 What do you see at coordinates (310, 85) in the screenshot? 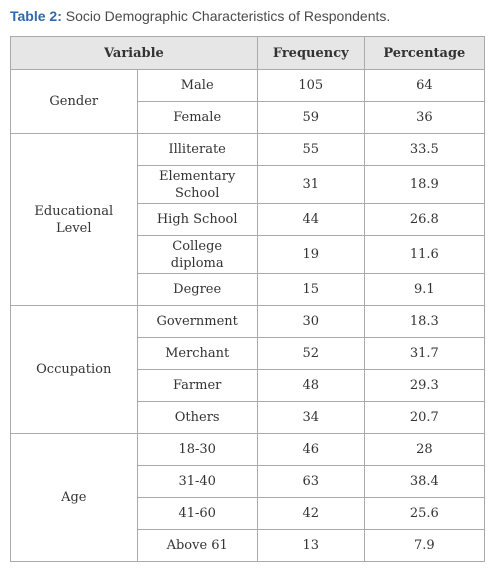
I see `frequency-cell: 105` at bounding box center [310, 85].